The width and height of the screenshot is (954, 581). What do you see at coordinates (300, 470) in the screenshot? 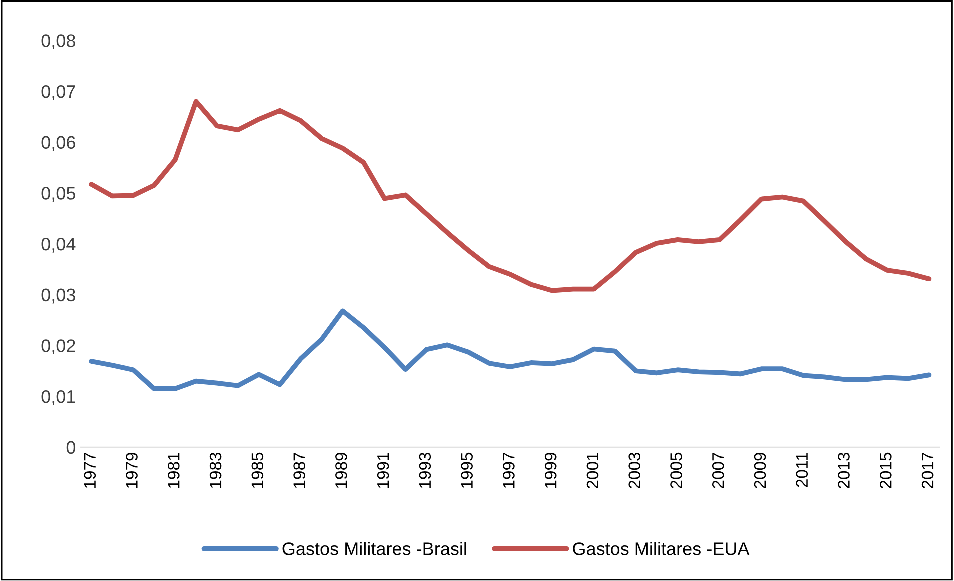
I see `x-tick-label: 1987` at bounding box center [300, 470].